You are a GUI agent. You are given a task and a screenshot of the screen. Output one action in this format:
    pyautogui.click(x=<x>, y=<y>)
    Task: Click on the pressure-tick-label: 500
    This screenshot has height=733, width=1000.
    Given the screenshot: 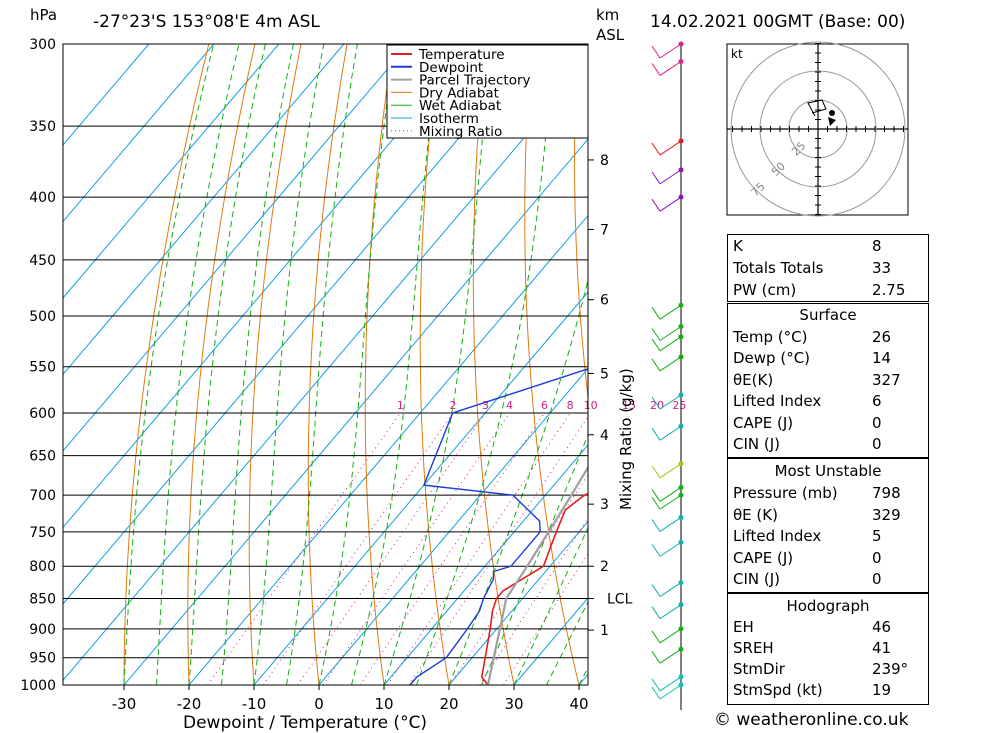 What is the action you would take?
    pyautogui.click(x=42, y=317)
    